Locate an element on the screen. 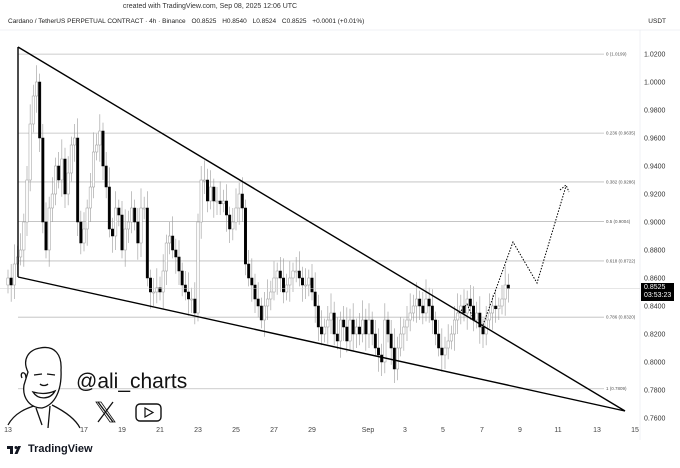  y-tick-label: 0.9000 is located at coordinates (655, 223).